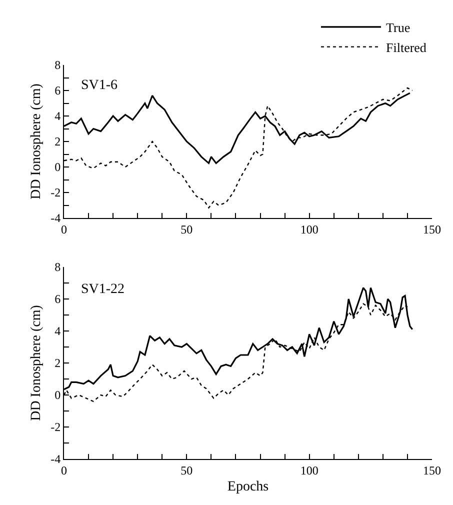 The height and width of the screenshot is (505, 453). I want to click on legend-label: True, so click(398, 27).